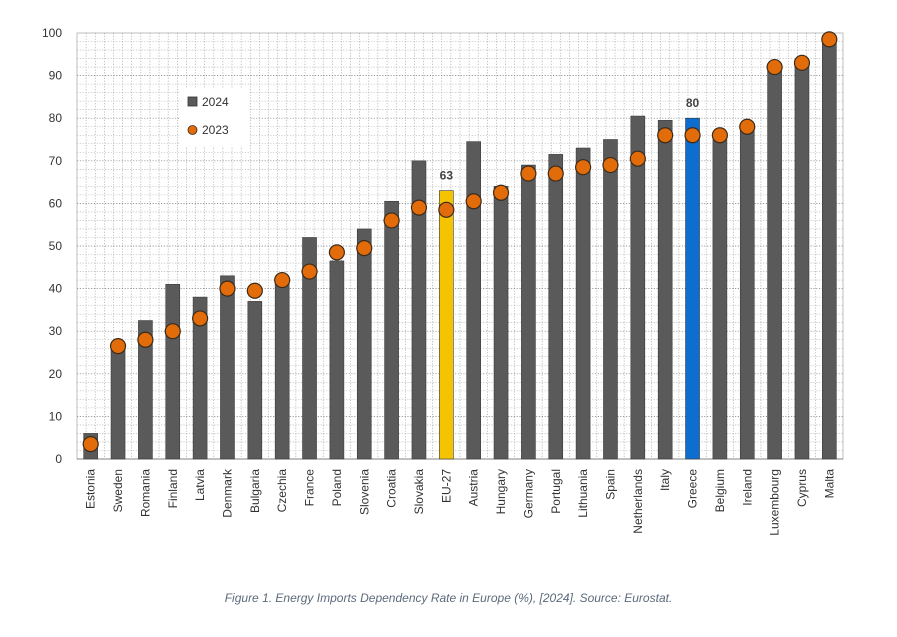 This screenshot has width=897, height=637. Describe the element at coordinates (829, 484) in the screenshot. I see `x-tick-label: Malta` at that location.